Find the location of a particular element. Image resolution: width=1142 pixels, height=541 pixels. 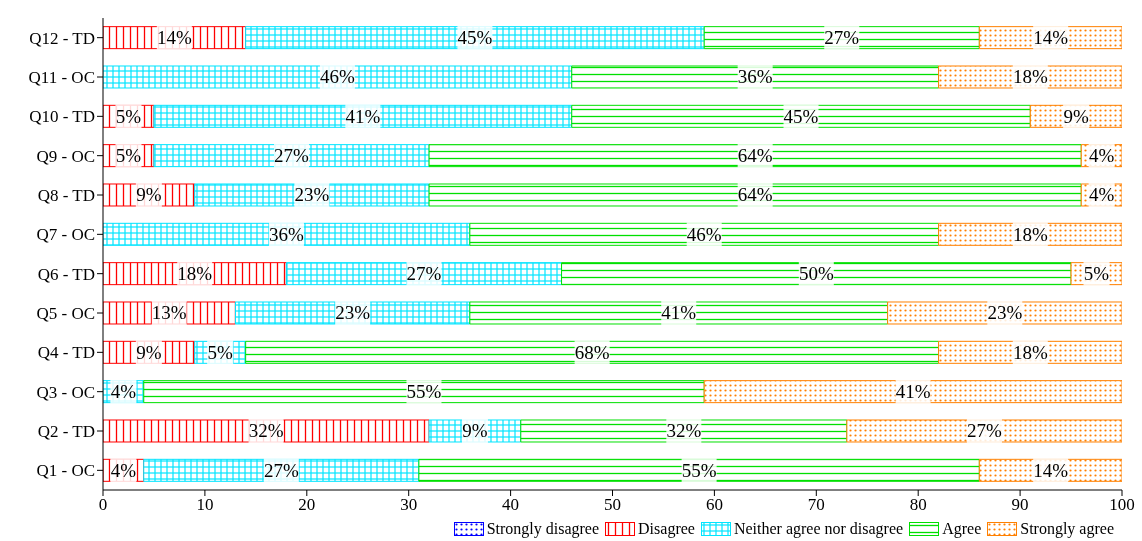

y-tick-label: Q7 - OC is located at coordinates (65, 235).